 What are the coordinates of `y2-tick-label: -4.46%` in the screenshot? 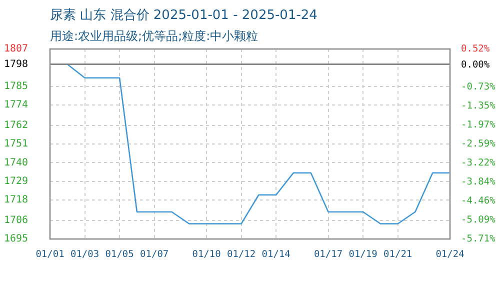 It's located at (478, 200).